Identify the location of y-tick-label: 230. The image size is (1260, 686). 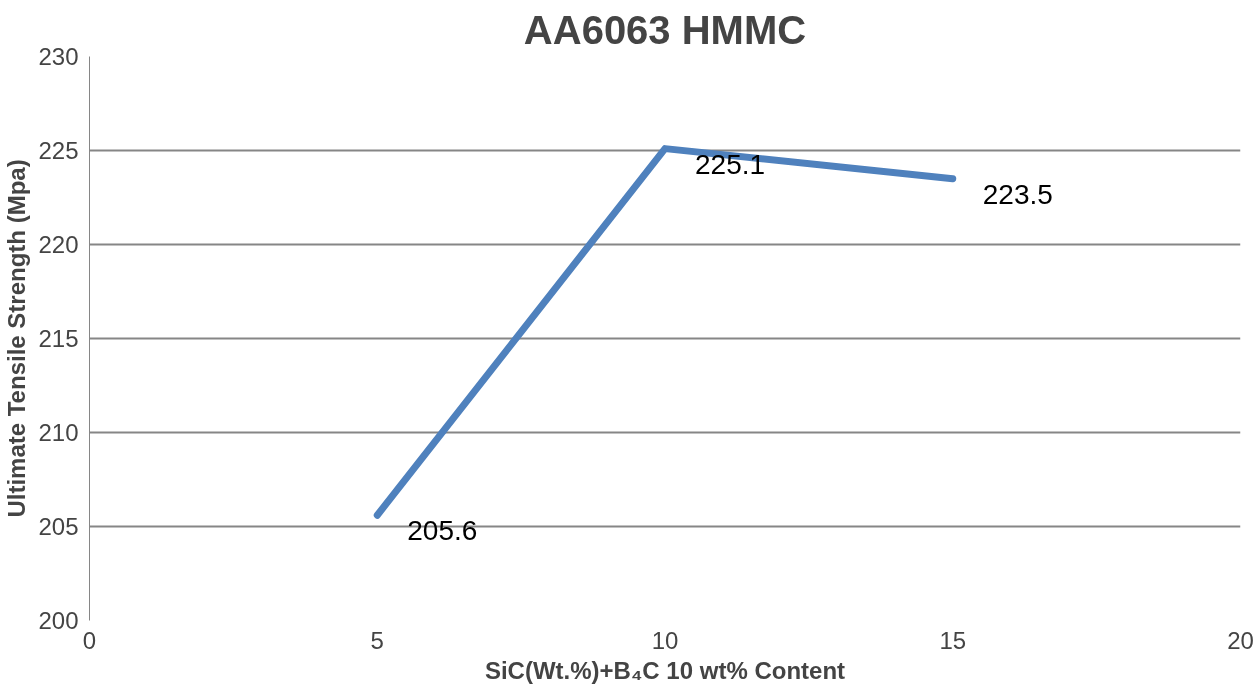
(58, 56).